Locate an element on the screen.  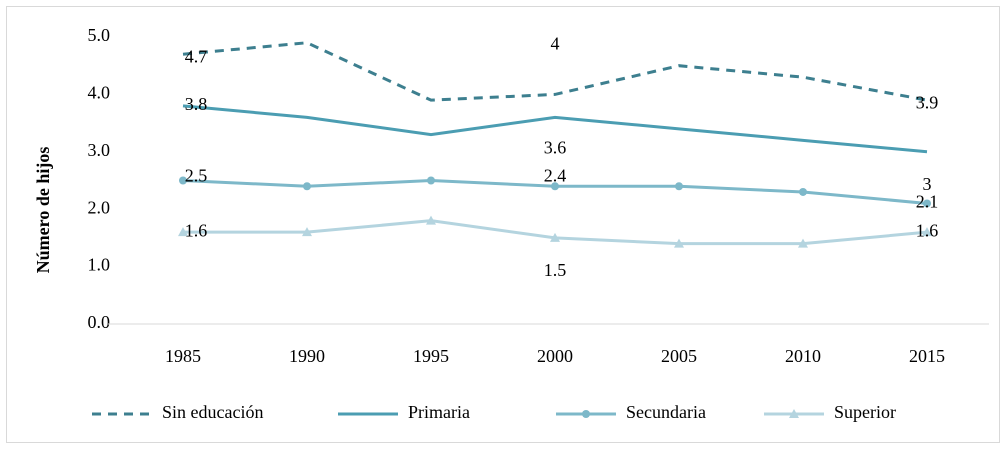
x-tick-label: 1995 is located at coordinates (431, 356).